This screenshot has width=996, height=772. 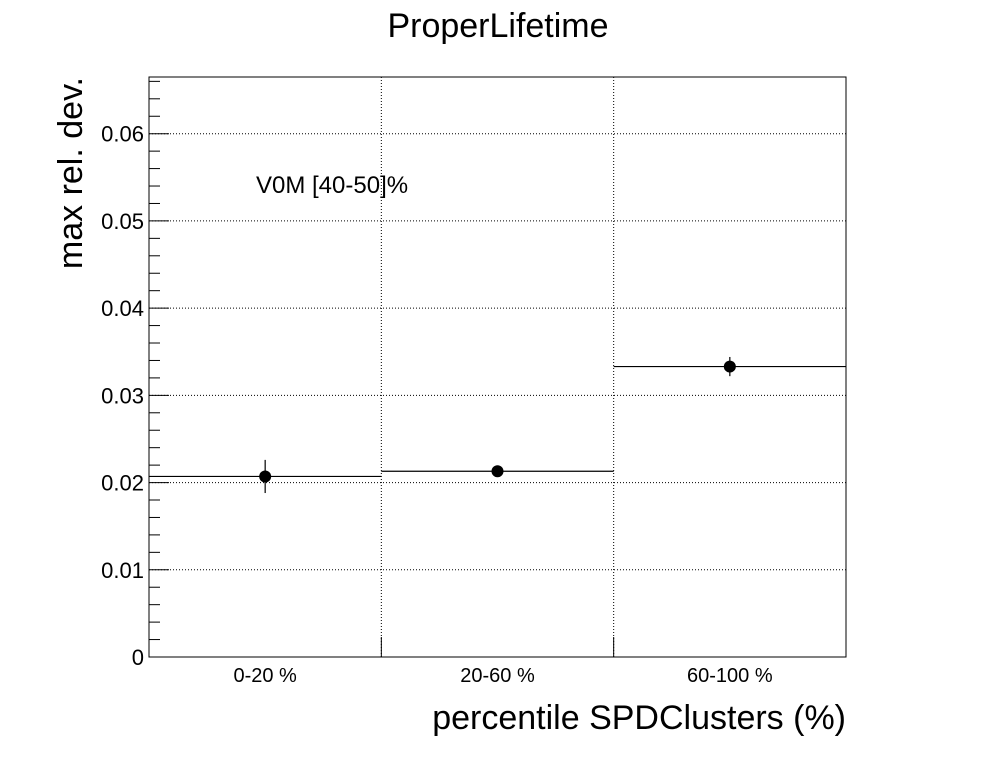 I want to click on x-tick-label: 0-20 %, so click(x=265, y=676).